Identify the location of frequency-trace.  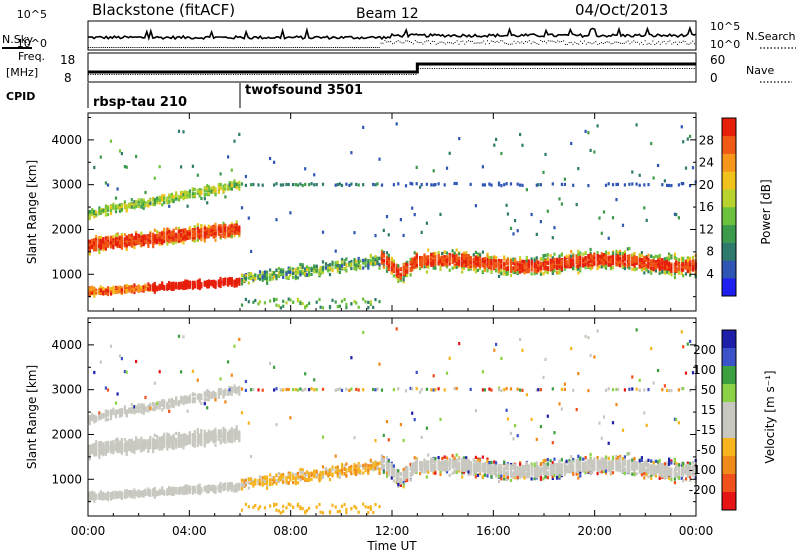
(392, 68).